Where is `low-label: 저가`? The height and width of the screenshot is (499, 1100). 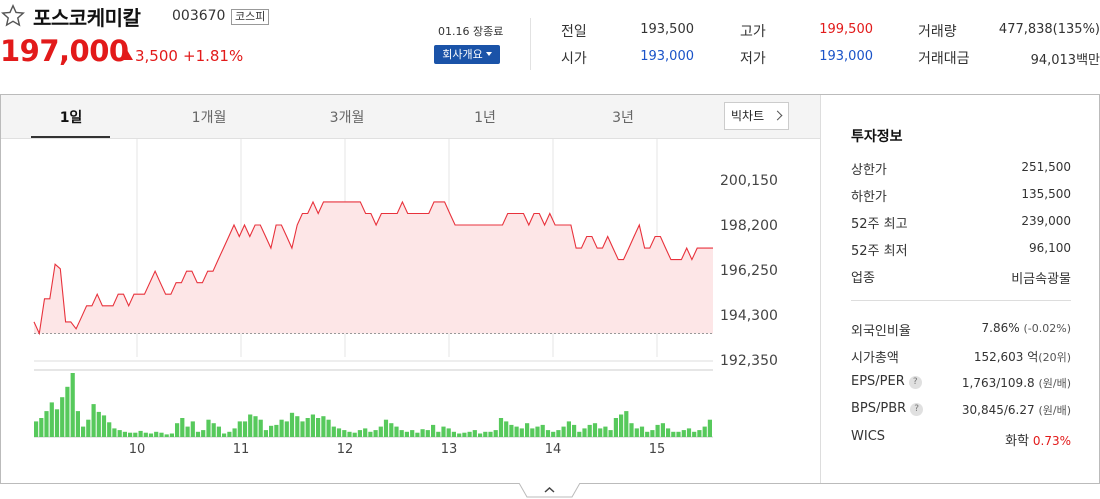 low-label: 저가 is located at coordinates (753, 59).